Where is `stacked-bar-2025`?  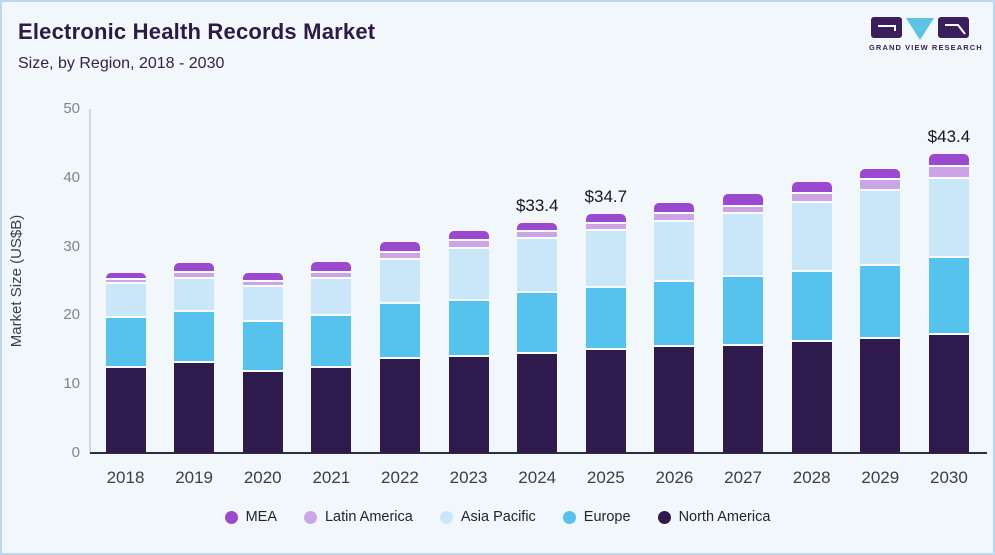 stacked-bar-2025 is located at coordinates (605, 333).